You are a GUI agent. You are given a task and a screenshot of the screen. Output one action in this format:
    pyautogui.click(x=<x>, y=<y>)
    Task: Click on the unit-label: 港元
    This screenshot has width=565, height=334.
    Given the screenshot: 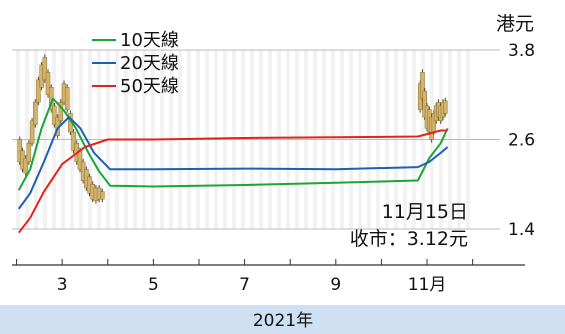 What is the action you would take?
    pyautogui.click(x=515, y=24)
    